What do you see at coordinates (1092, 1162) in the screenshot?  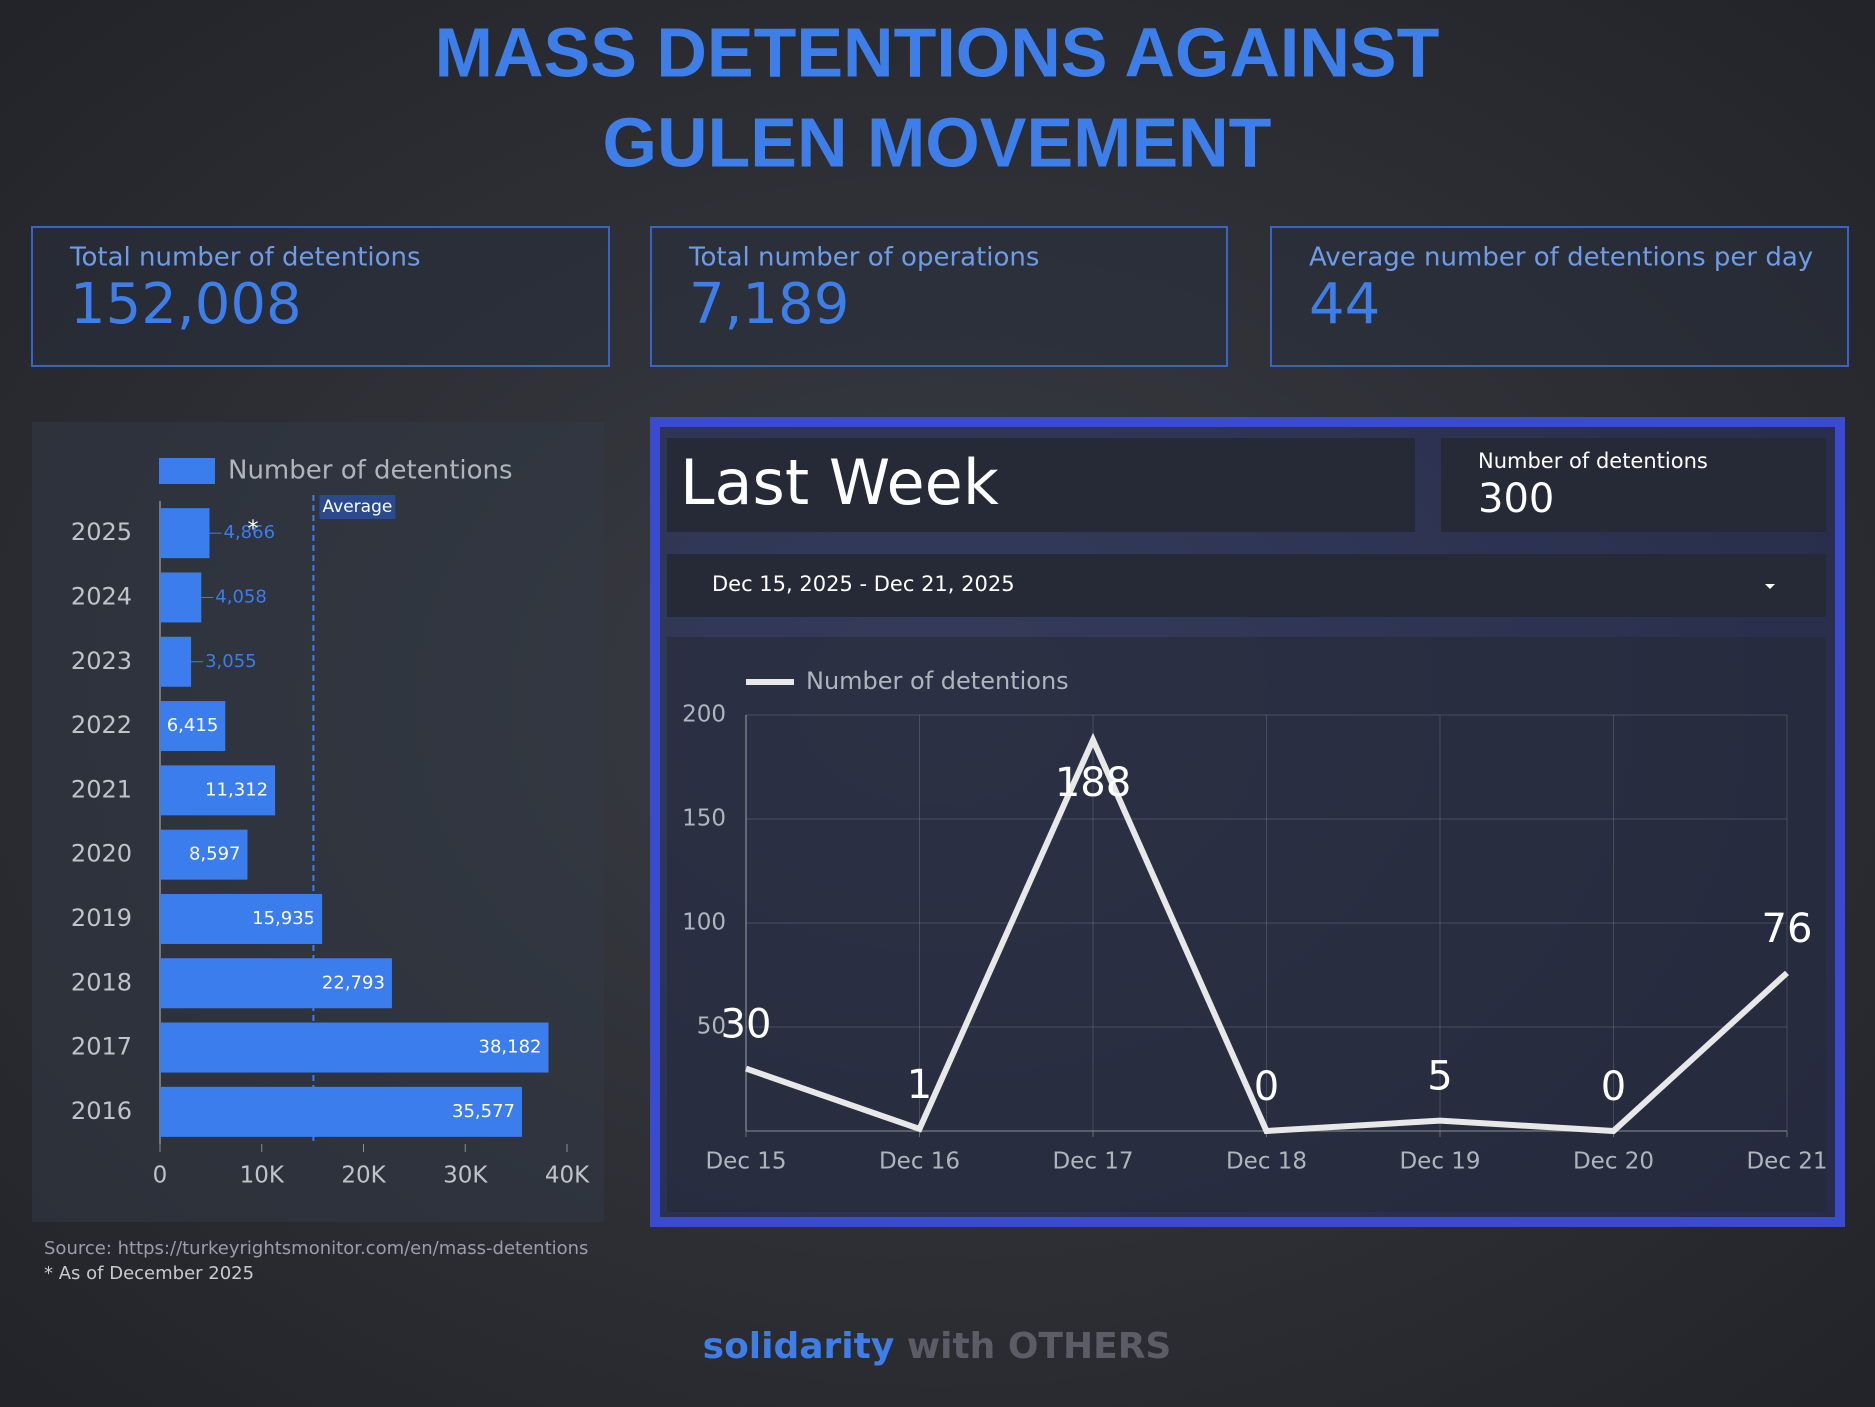 I see `x-tick-label: Dec 17` at bounding box center [1092, 1162].